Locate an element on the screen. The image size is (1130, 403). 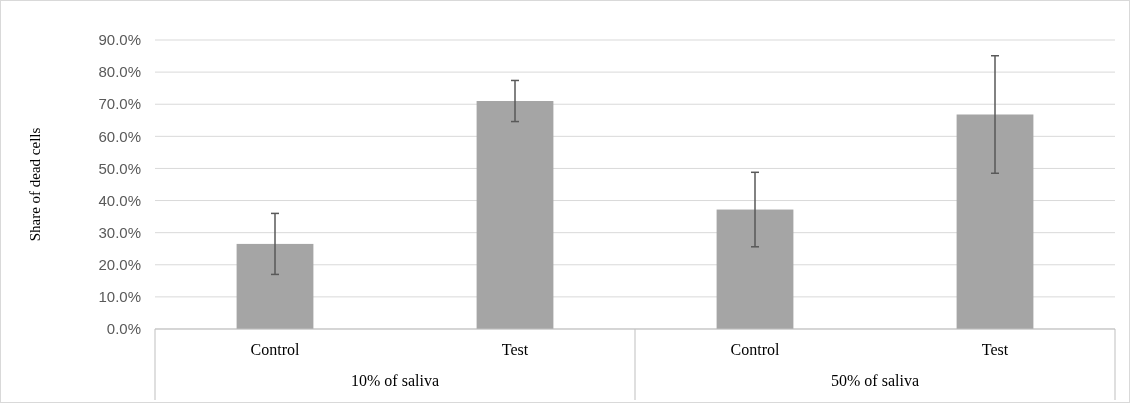
y-tick-label: 0.0% is located at coordinates (123, 329).